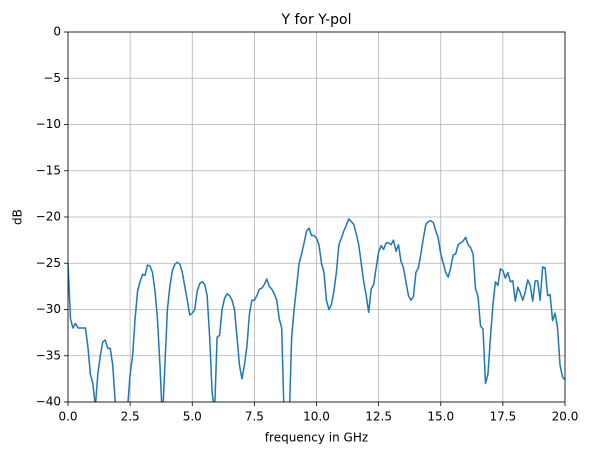 This screenshot has width=589, height=455. What do you see at coordinates (130, 417) in the screenshot?
I see `x-tick-label: 2.5` at bounding box center [130, 417].